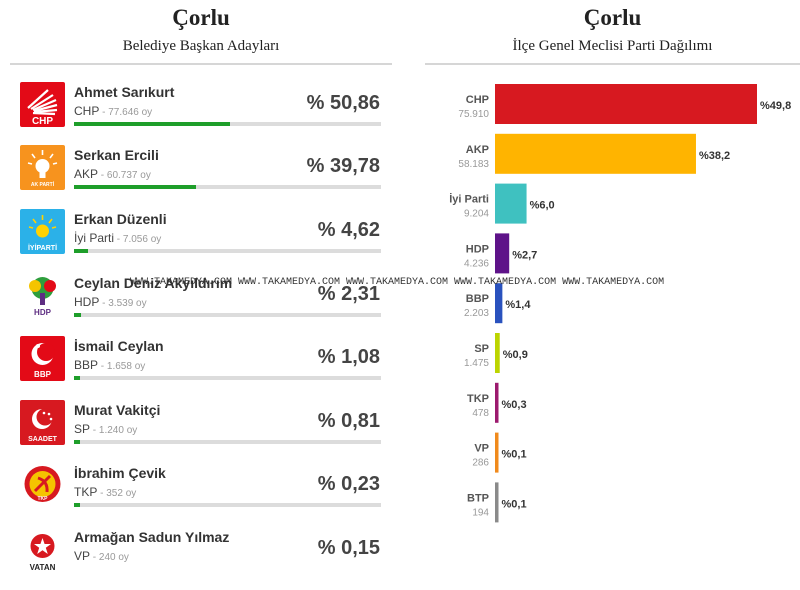 This screenshot has width=800, height=590. Describe the element at coordinates (775, 106) in the screenshot. I see `value-label: %49,8` at that location.